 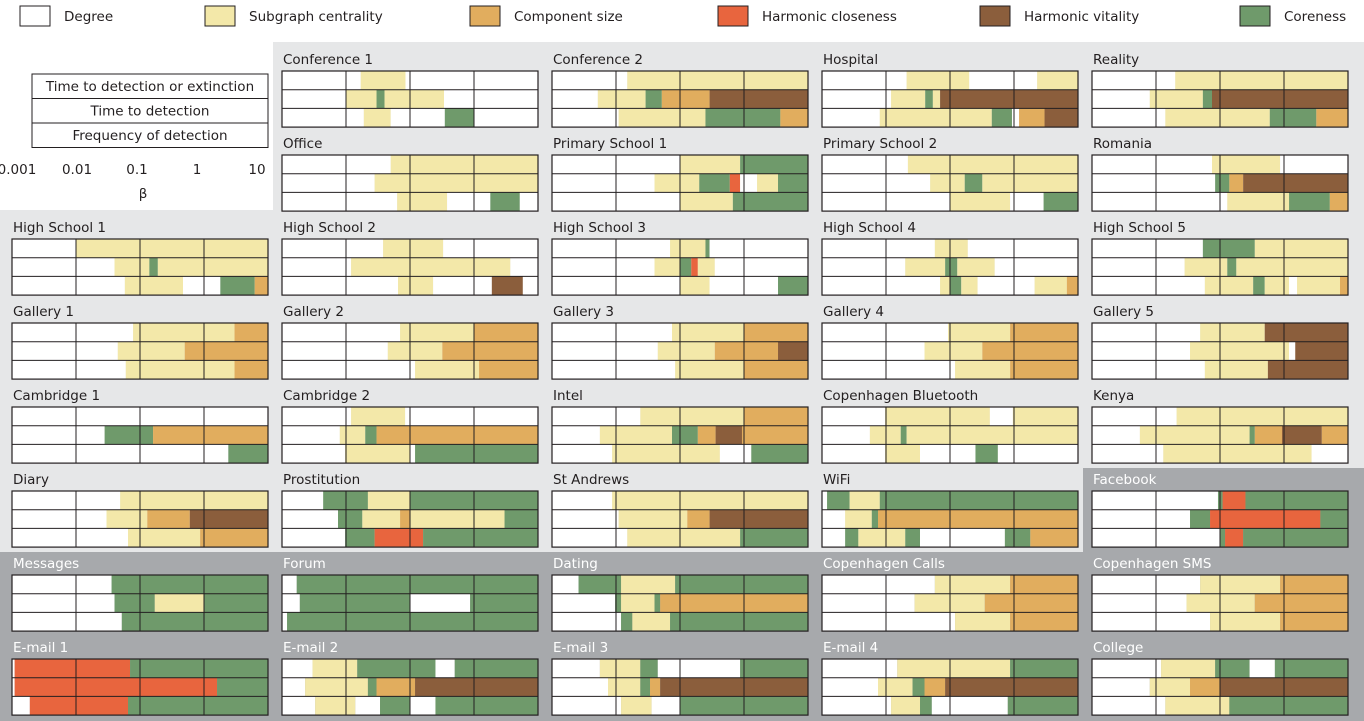 I want to click on panel-title: Messages, so click(x=46, y=564).